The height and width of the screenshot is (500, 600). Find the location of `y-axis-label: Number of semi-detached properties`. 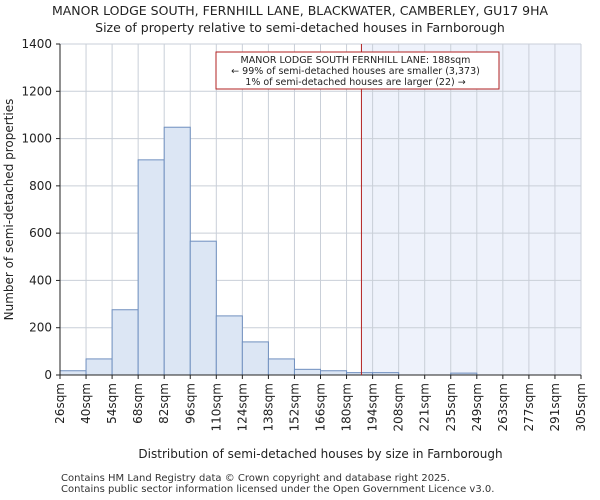

y-axis-label: Number of semi-detached properties is located at coordinates (9, 210).